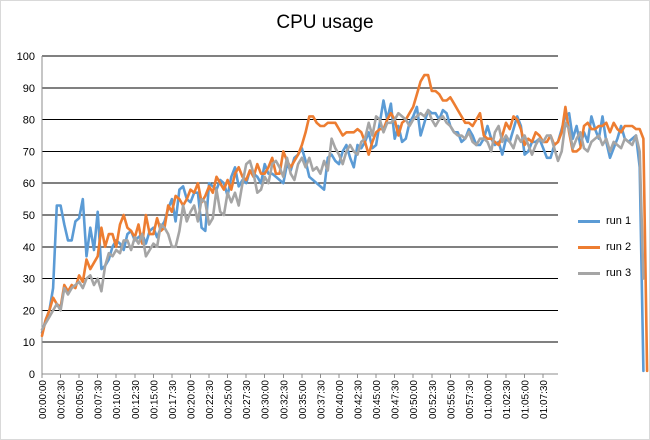  Describe the element at coordinates (619, 273) in the screenshot. I see `legend-label: run 3` at that location.